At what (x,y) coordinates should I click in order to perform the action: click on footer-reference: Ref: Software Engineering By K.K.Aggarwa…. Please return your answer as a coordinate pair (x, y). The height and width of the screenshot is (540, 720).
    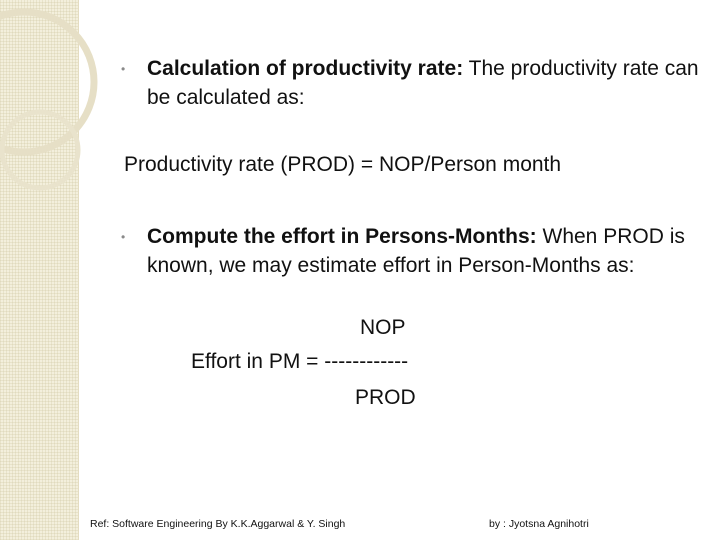
    Looking at the image, I should click on (218, 524).